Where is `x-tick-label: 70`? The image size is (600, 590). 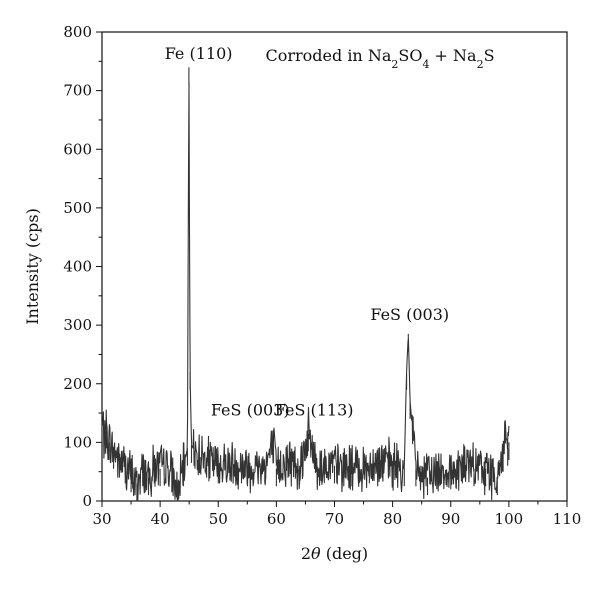 x-tick-label: 70 is located at coordinates (334, 519).